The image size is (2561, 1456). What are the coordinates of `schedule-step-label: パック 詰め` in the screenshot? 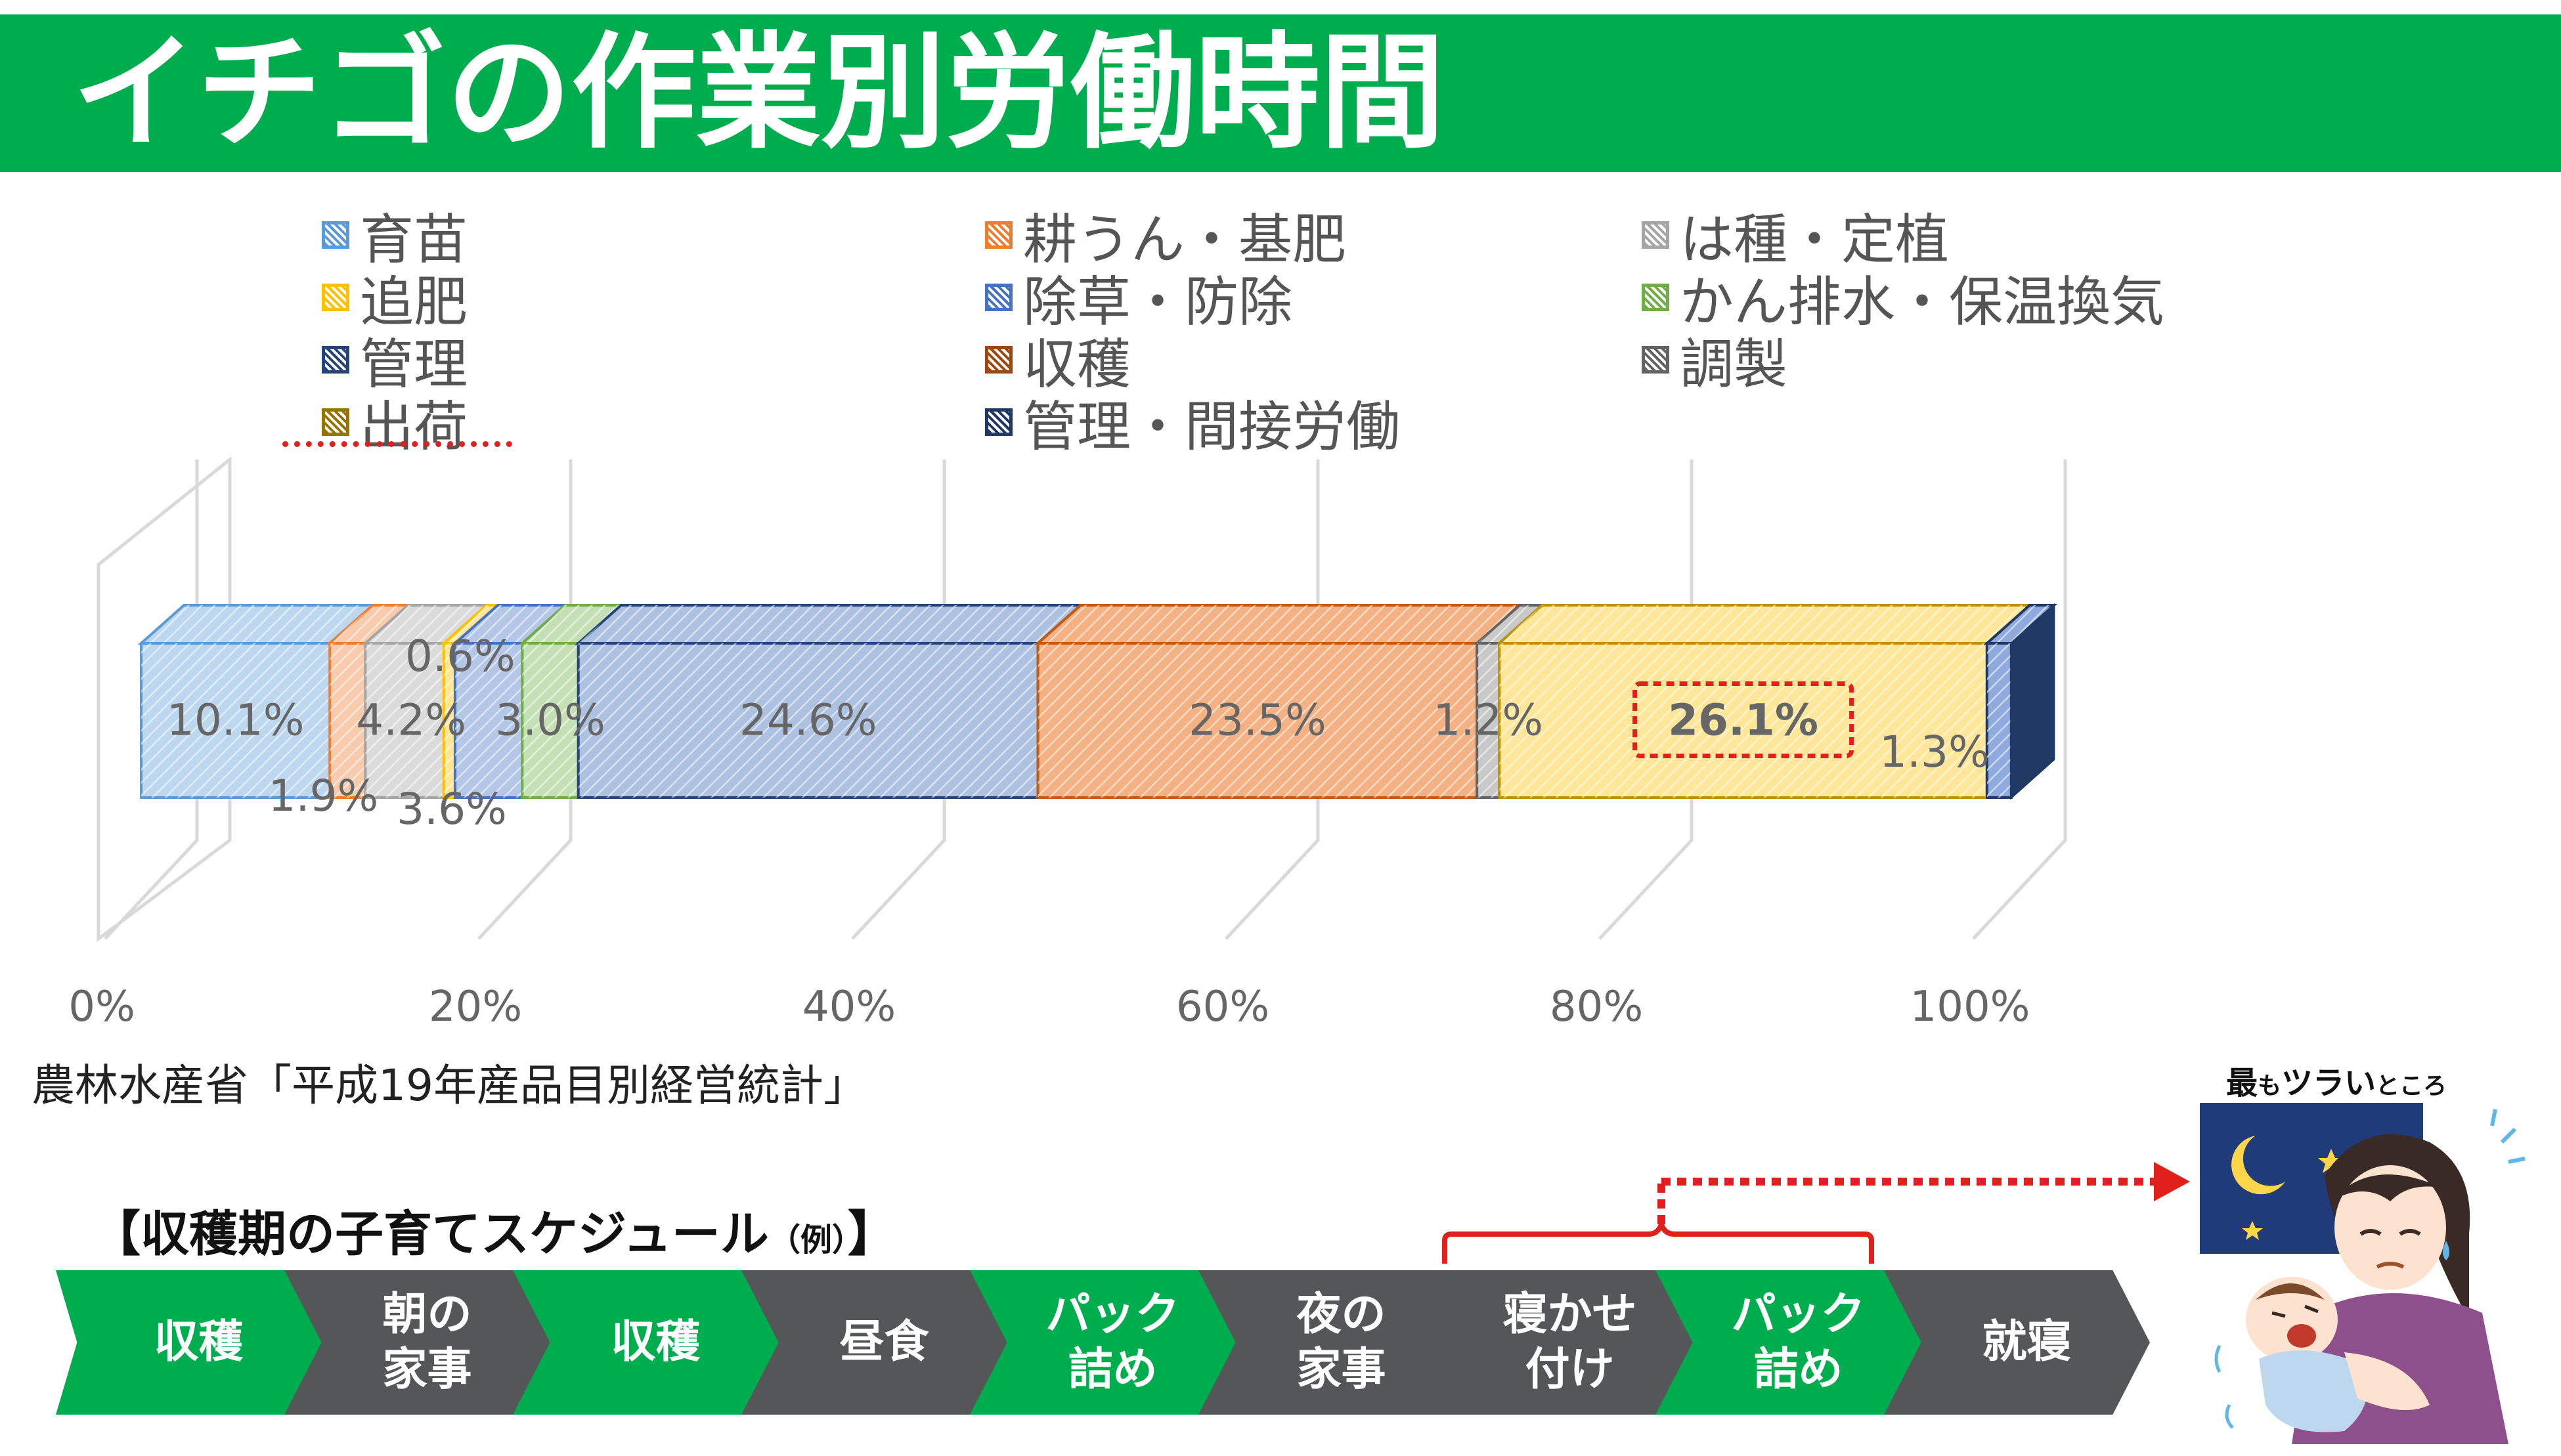 It's located at (1798, 1342).